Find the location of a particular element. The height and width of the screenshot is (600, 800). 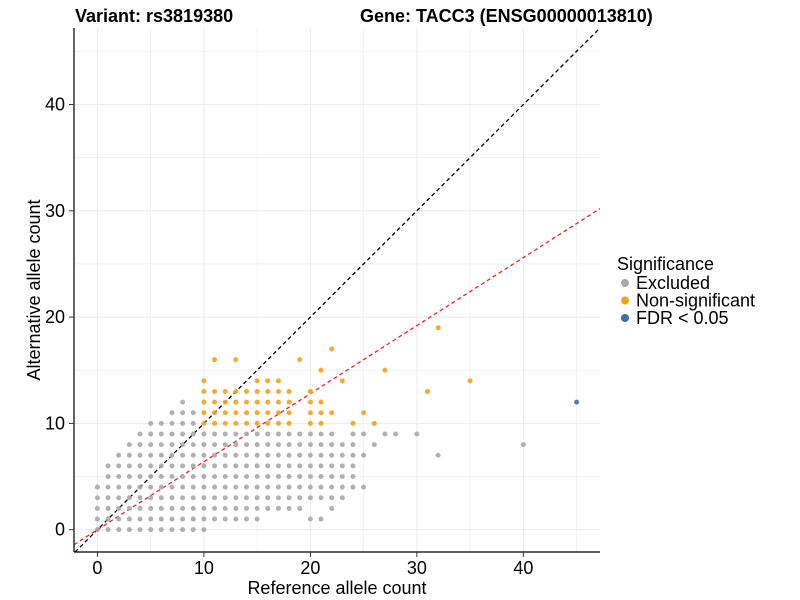

y-tick-label-20: 20 is located at coordinates (55, 317).